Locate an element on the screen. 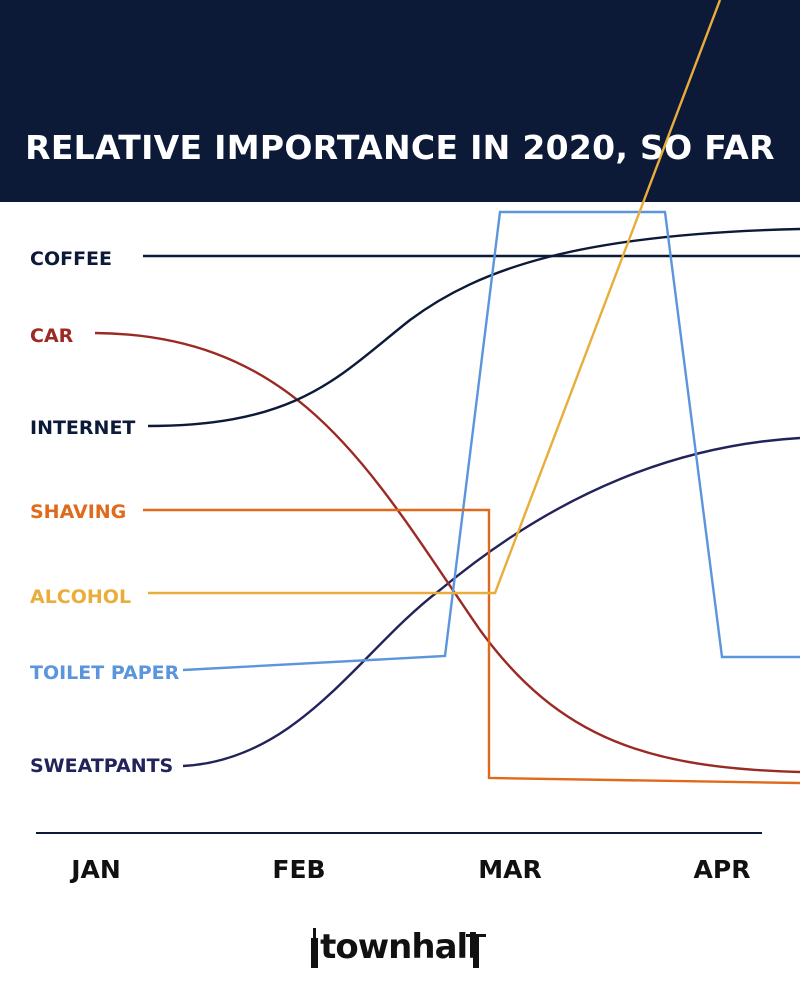 This screenshot has width=800, height=1000. series-label-alcohol: ALCOHOL is located at coordinates (80, 597).